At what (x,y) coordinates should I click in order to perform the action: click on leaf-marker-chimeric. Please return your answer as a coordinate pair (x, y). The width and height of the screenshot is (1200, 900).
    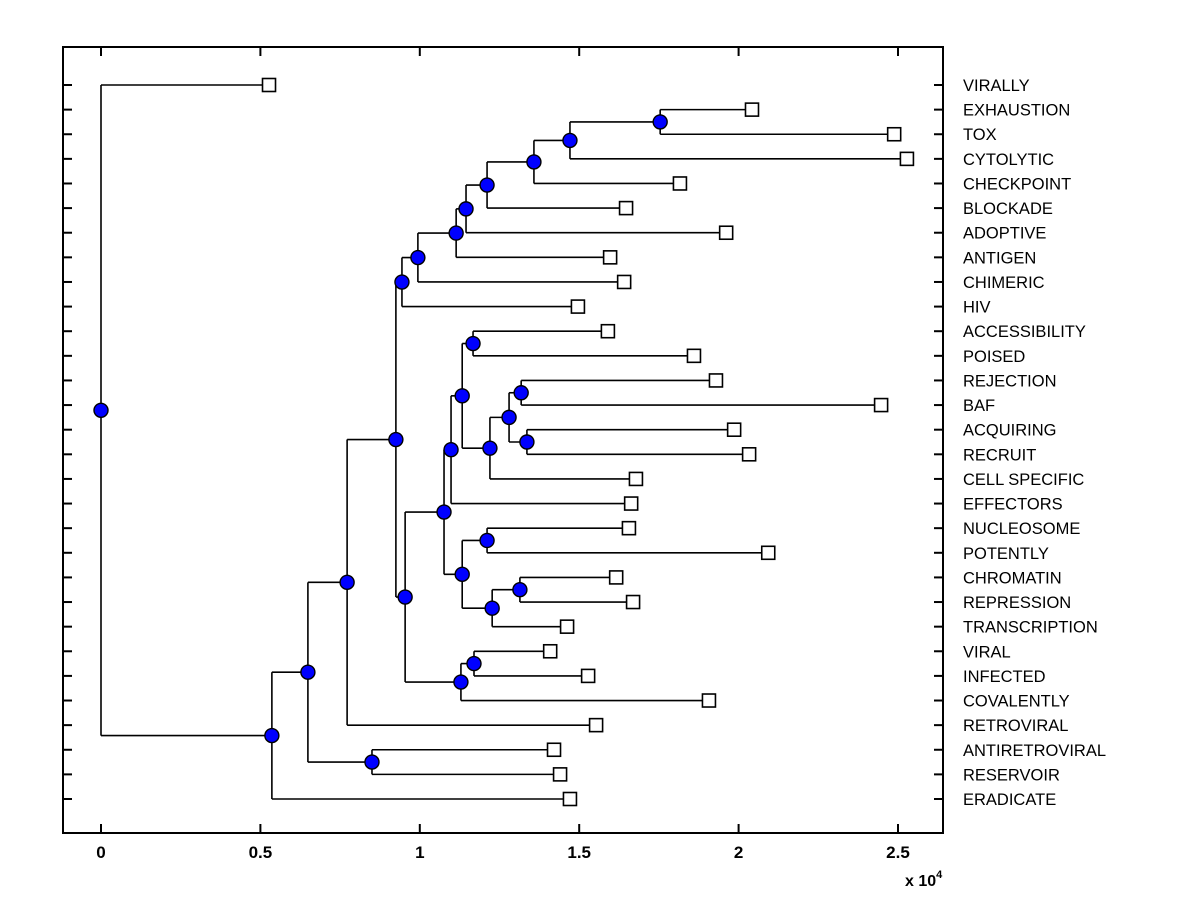
    Looking at the image, I should click on (624, 282).